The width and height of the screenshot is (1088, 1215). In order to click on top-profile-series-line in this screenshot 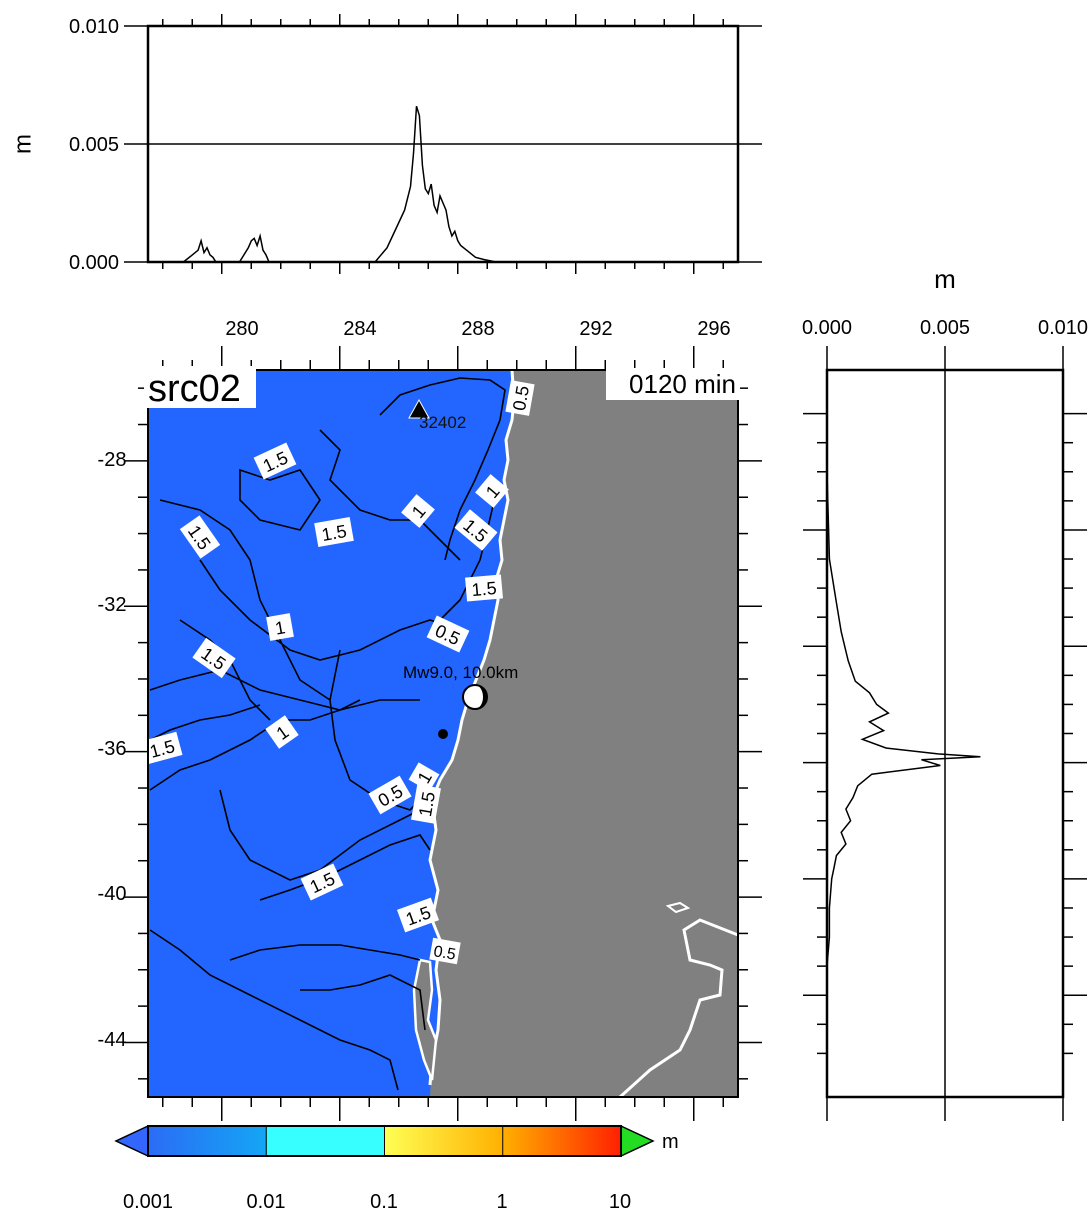, I will do `click(339, 184)`.